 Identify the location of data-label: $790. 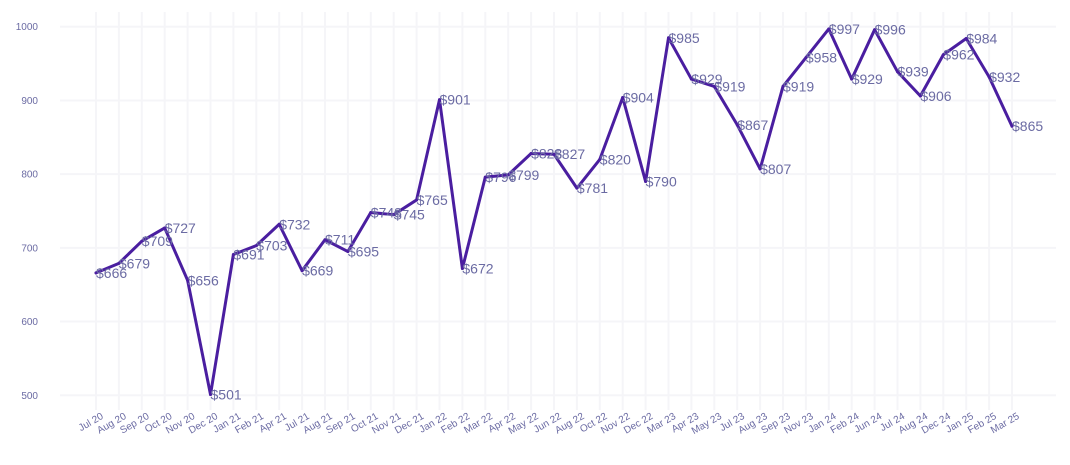
(661, 182).